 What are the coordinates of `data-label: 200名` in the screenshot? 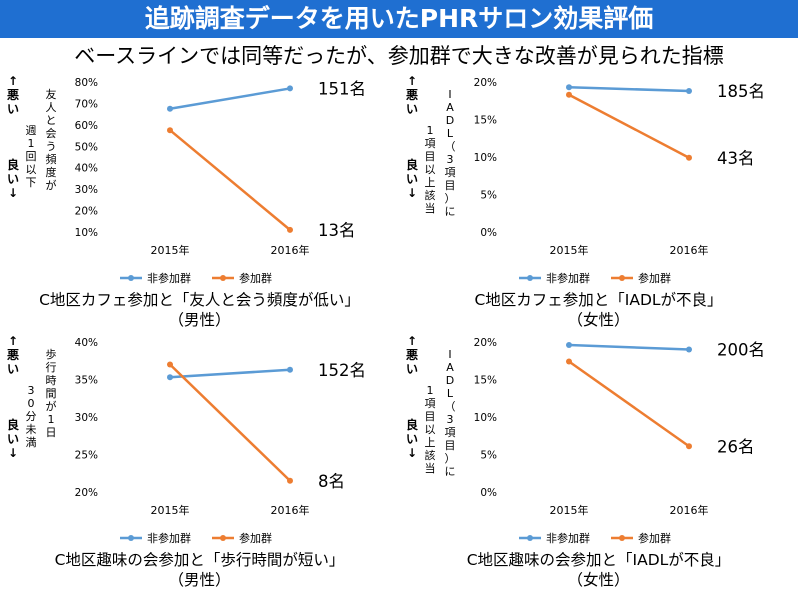 It's located at (741, 350).